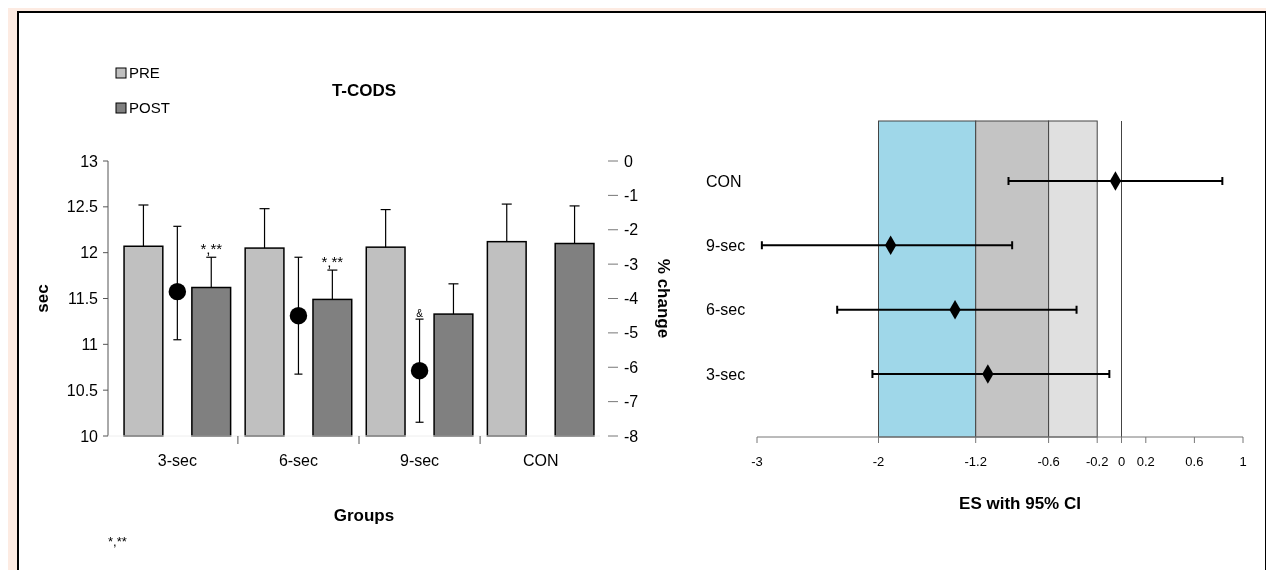 The image size is (1274, 578). What do you see at coordinates (89, 436) in the screenshot?
I see `y-tick-label: 10` at bounding box center [89, 436].